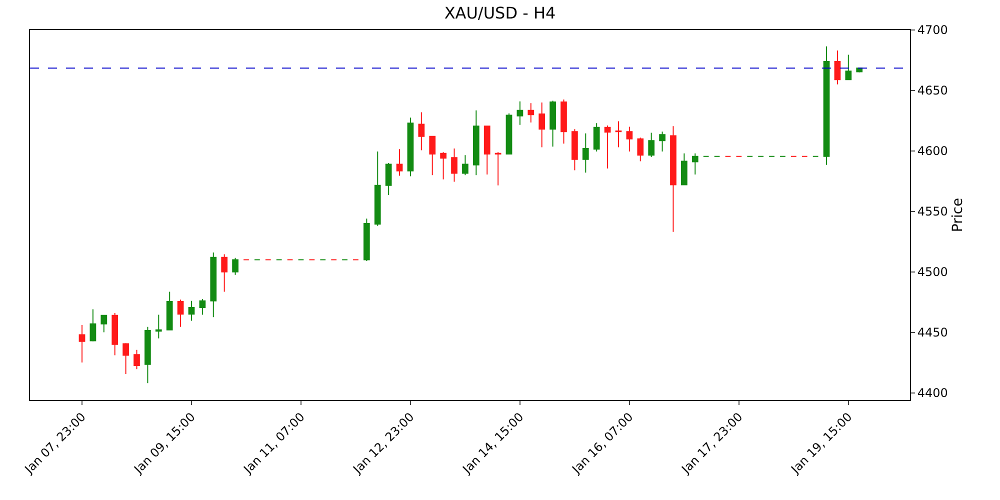 This screenshot has width=1000, height=500. Describe the element at coordinates (932, 272) in the screenshot. I see `y-tick-label: 4500` at that location.